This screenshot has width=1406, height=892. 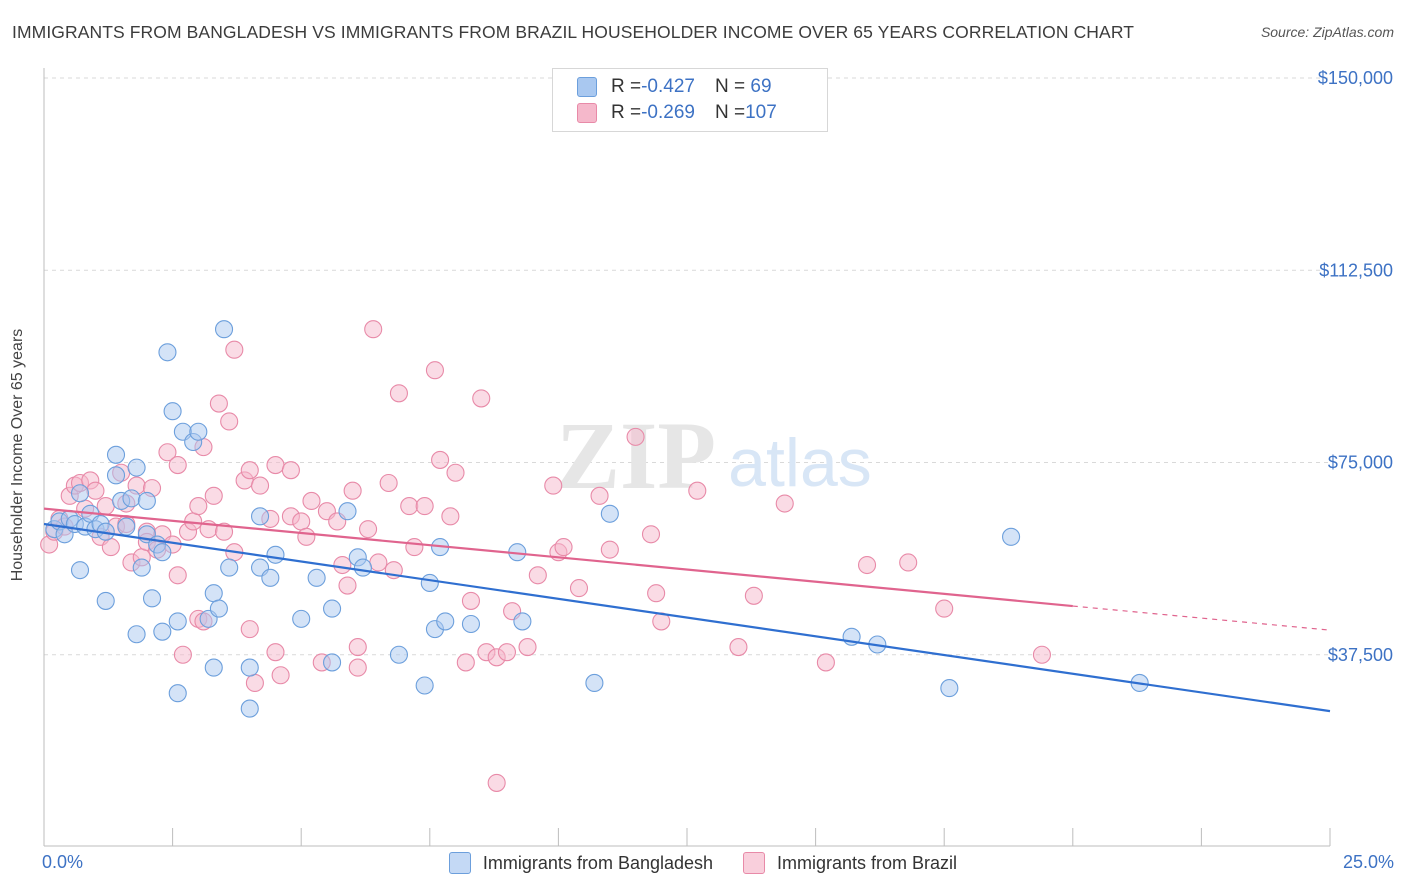 I want to click on legend-n-value: 107, so click(x=761, y=112).